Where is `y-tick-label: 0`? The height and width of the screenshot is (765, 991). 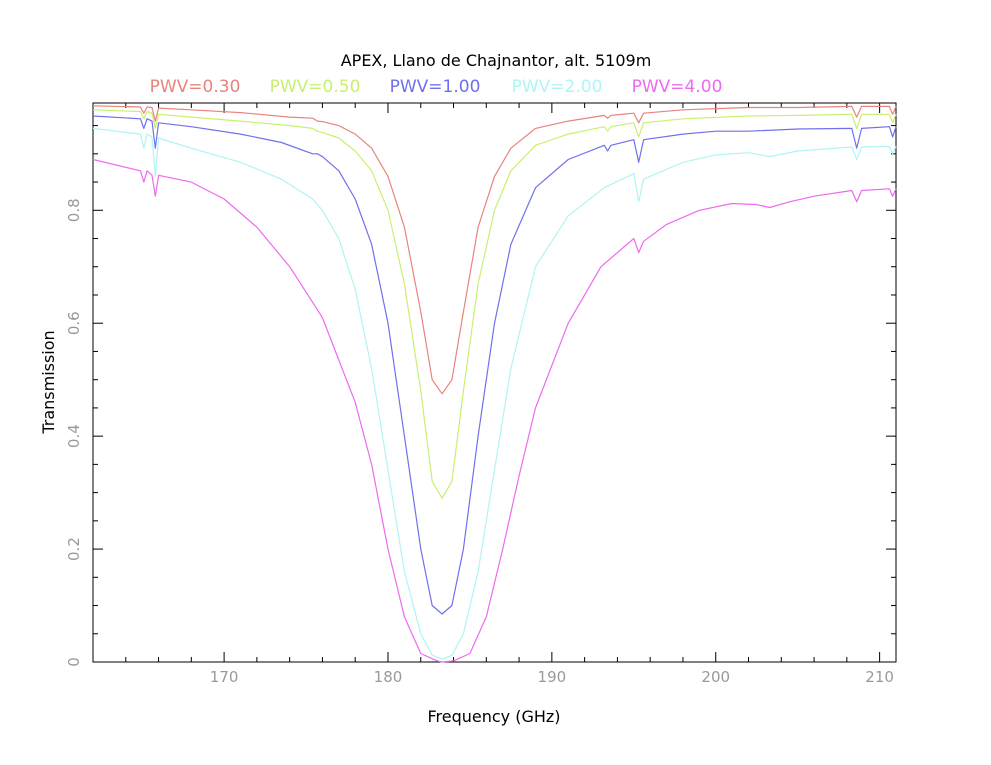 y-tick-label: 0 is located at coordinates (74, 662).